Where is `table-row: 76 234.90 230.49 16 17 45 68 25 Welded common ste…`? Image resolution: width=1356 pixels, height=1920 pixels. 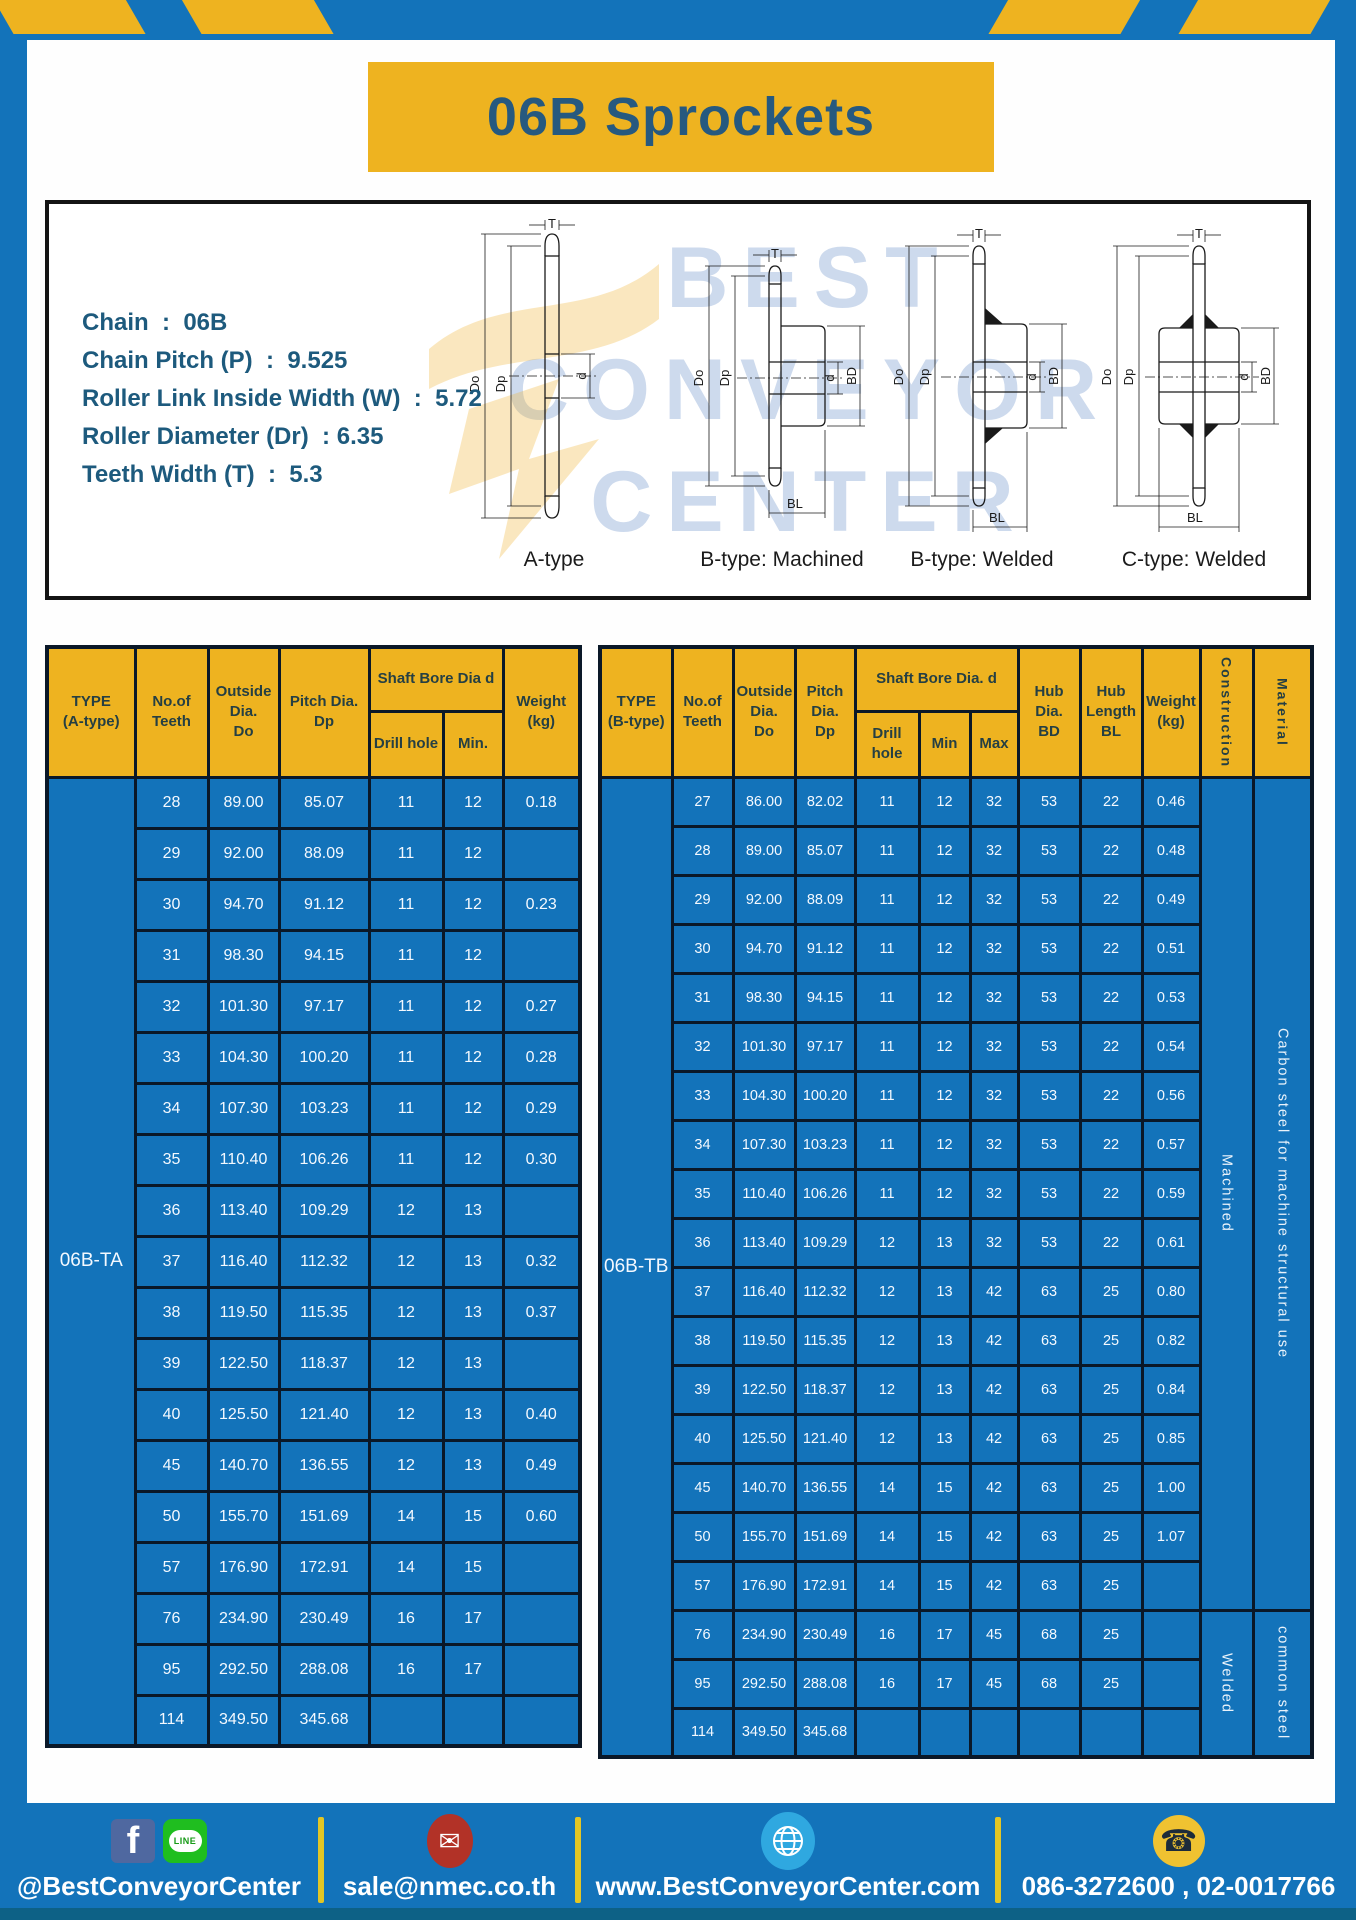 table-row: 76 234.90 230.49 16 17 45 68 25 Welded common ste… is located at coordinates (957, 1683).